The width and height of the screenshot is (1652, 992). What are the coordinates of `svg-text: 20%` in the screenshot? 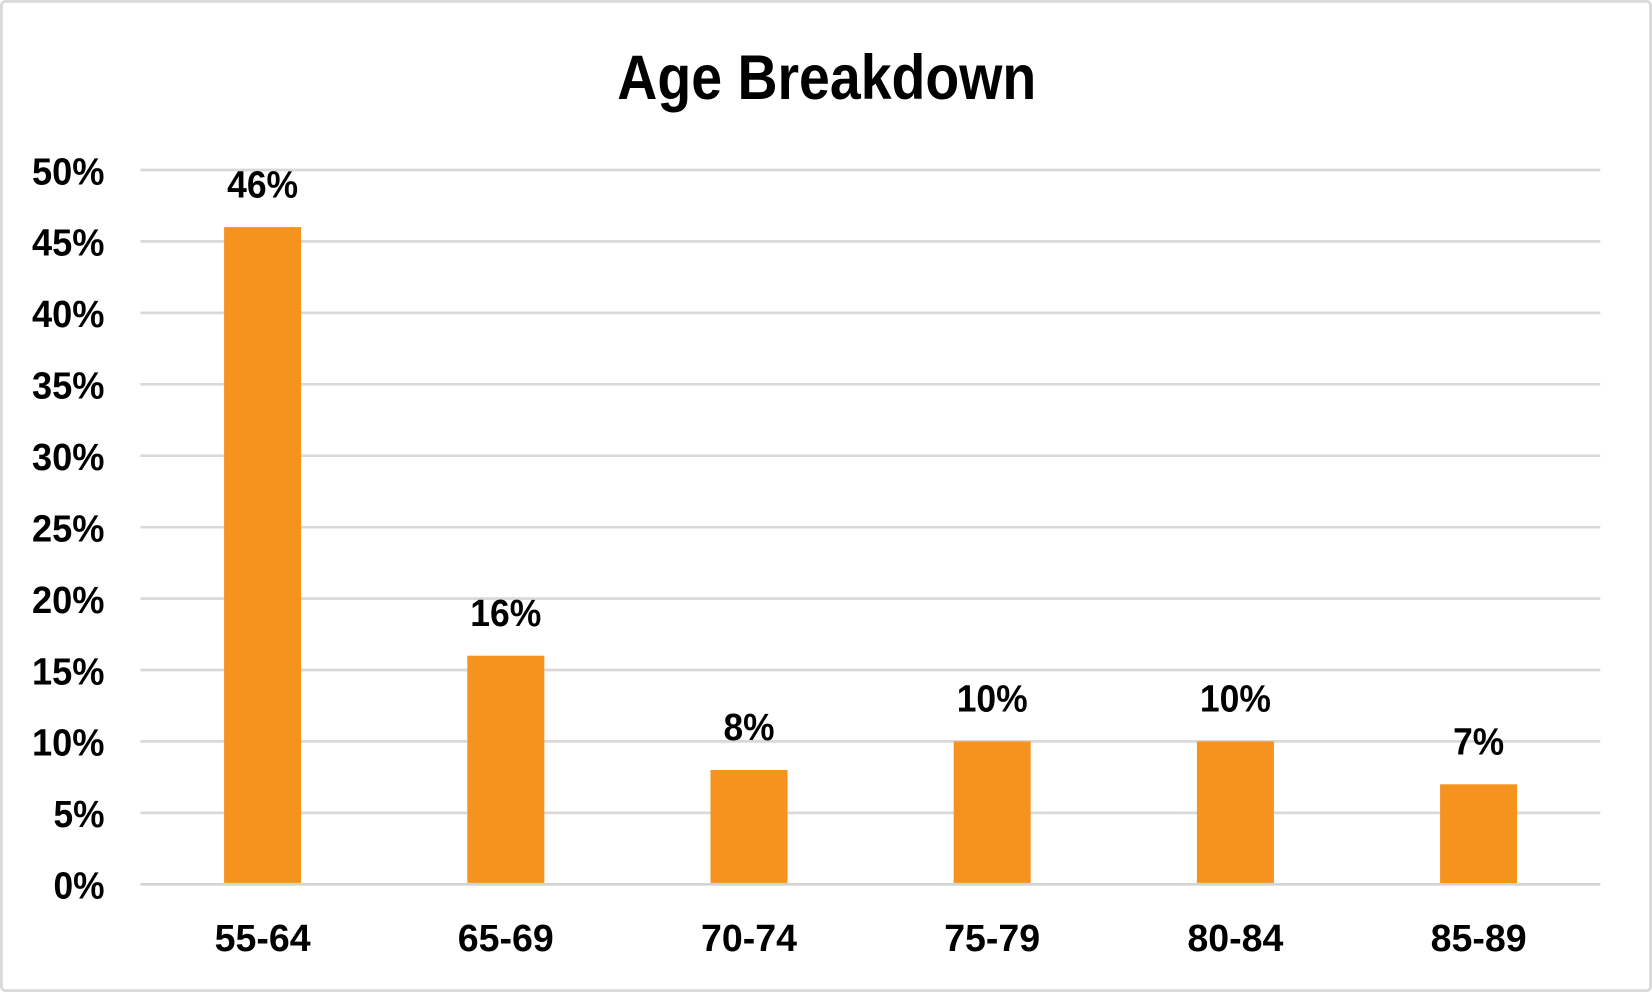 It's located at (68, 601).